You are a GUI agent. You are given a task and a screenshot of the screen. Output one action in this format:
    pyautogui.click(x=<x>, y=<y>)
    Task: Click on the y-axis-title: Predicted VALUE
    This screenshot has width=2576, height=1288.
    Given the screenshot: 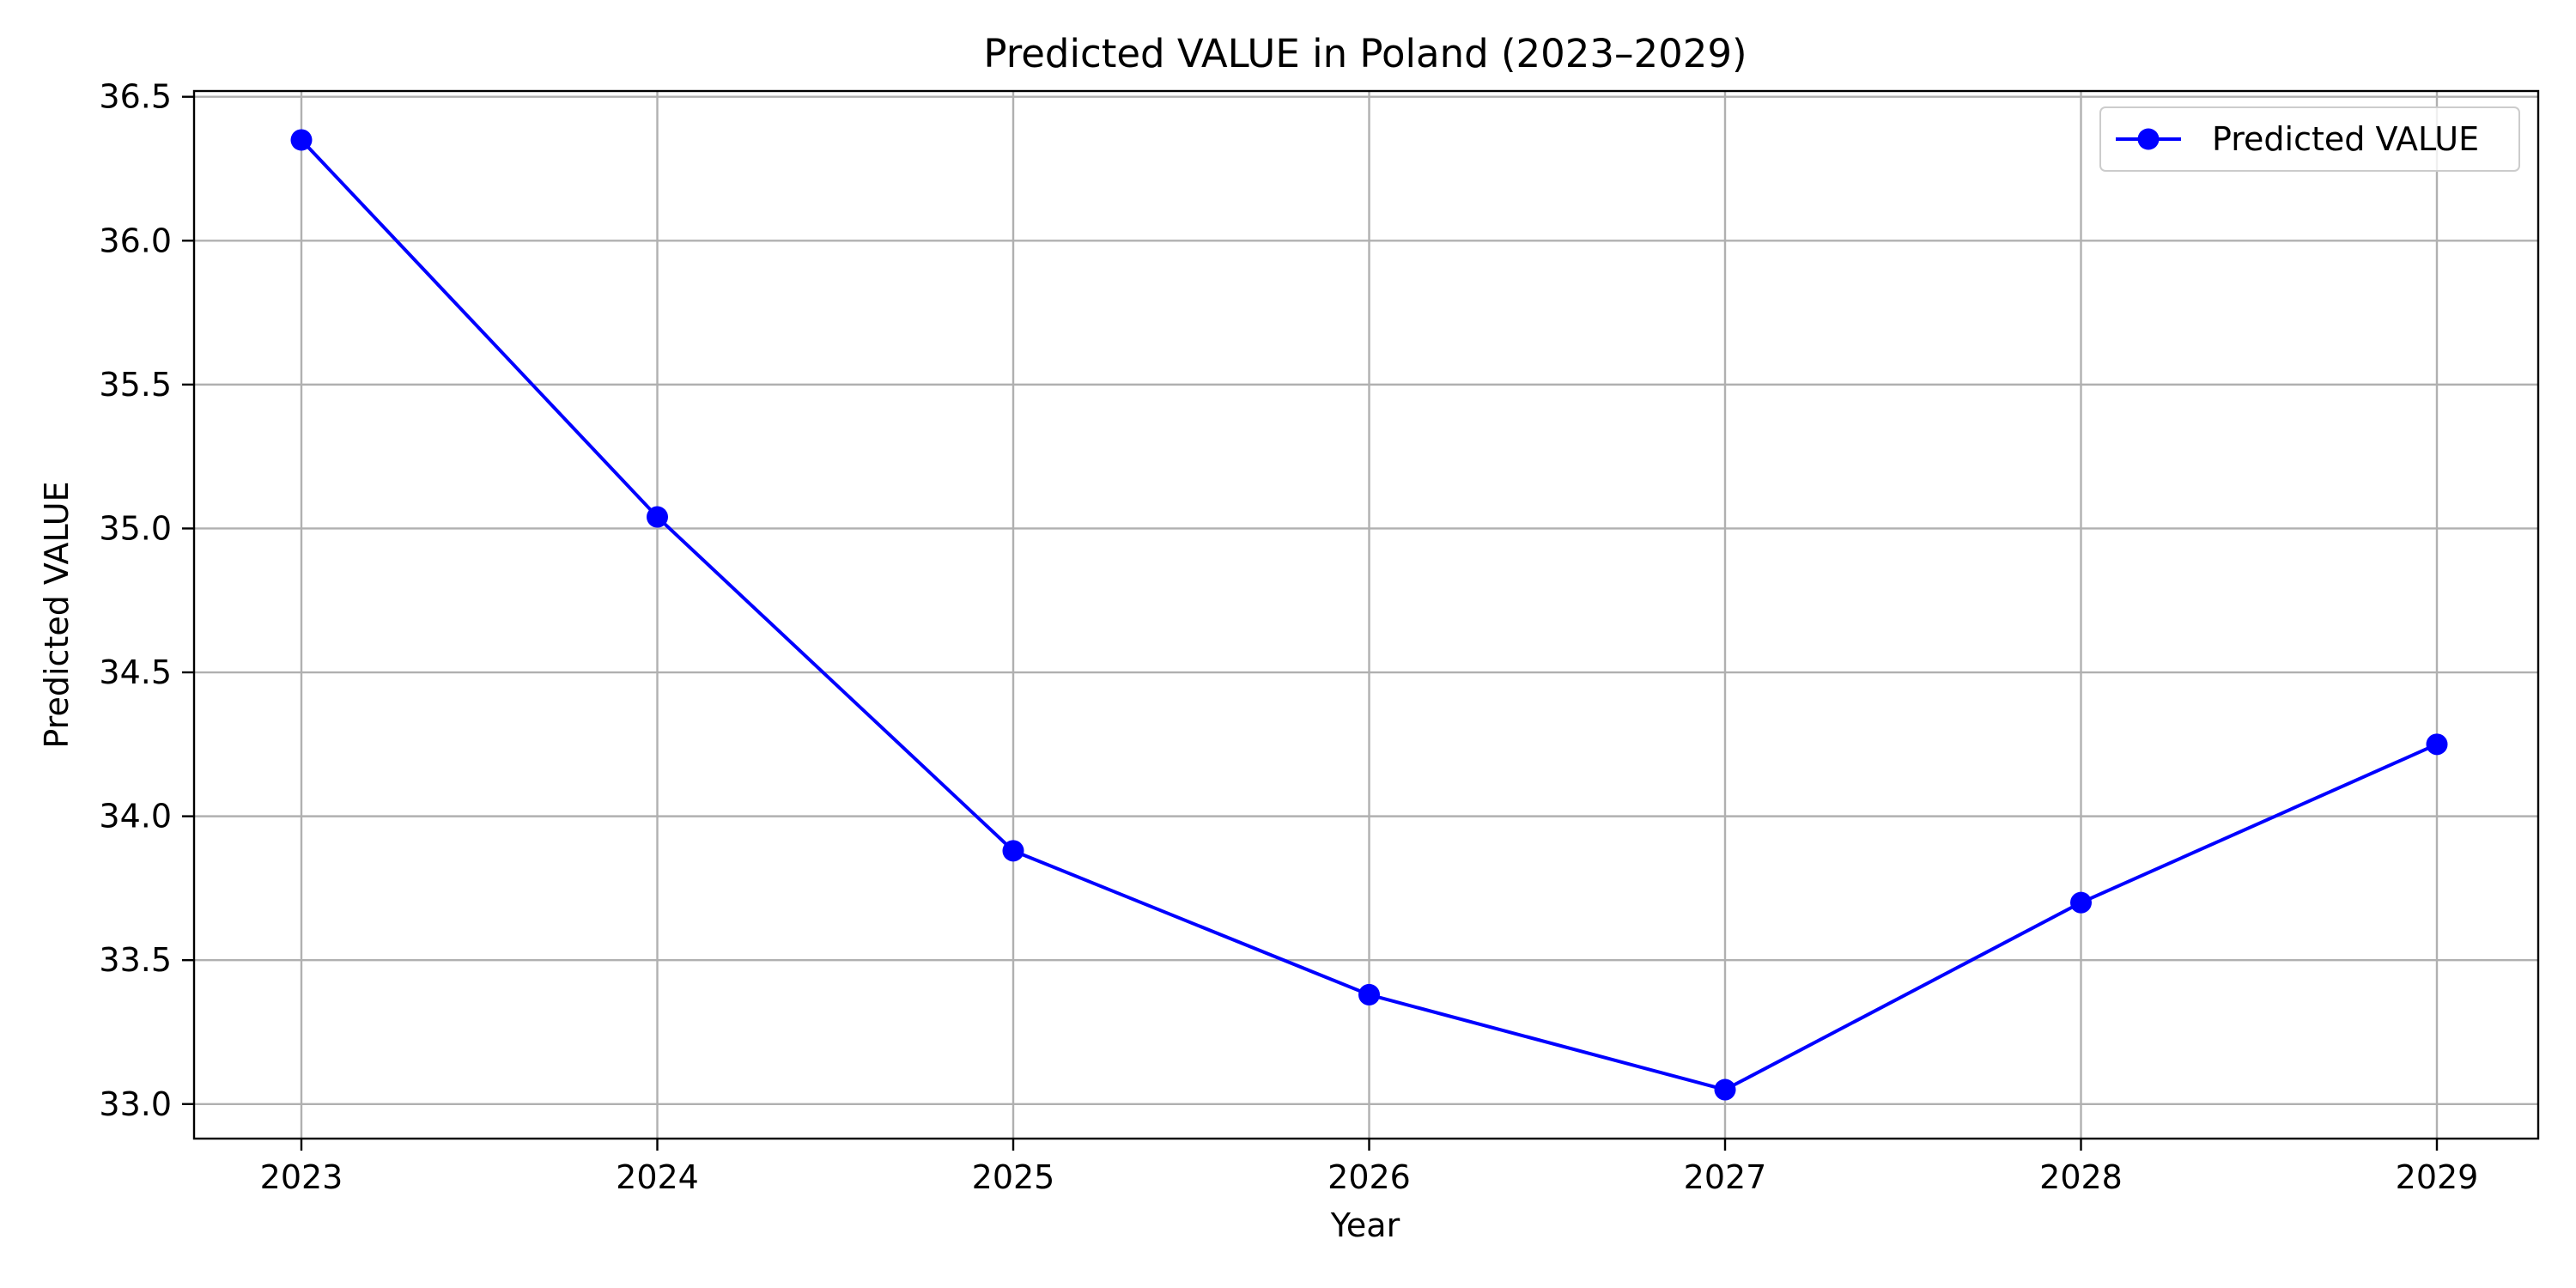 What is the action you would take?
    pyautogui.click(x=57, y=614)
    